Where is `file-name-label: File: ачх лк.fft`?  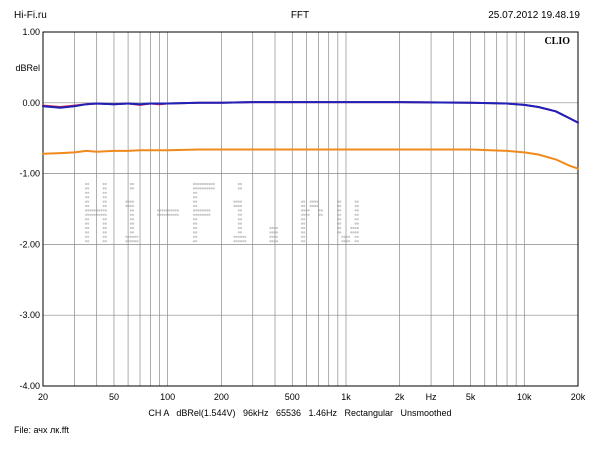
file-name-label: File: ачх лк.fft is located at coordinates (42, 430).